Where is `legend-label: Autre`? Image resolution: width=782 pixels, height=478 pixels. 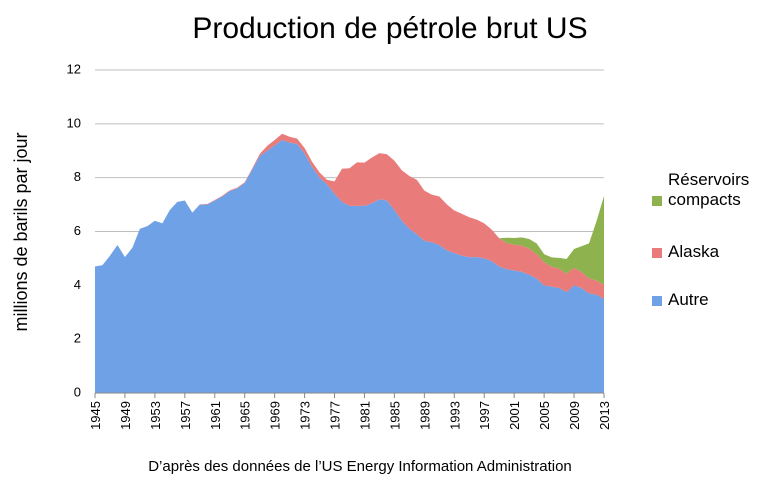
legend-label: Autre is located at coordinates (688, 299).